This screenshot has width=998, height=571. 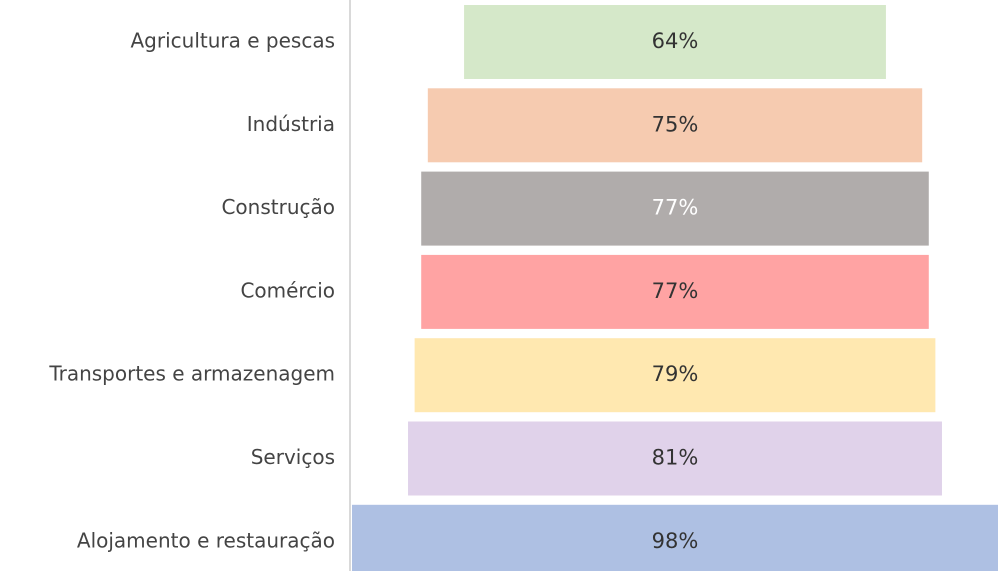 What do you see at coordinates (675, 541) in the screenshot?
I see `value-label: 98%` at bounding box center [675, 541].